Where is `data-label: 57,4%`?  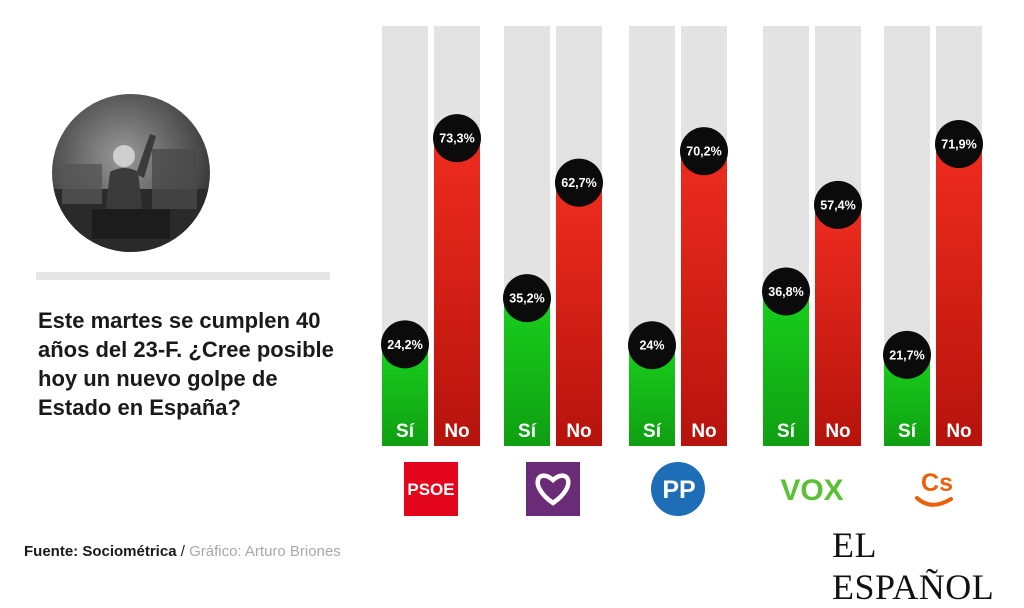 data-label: 57,4% is located at coordinates (837, 205).